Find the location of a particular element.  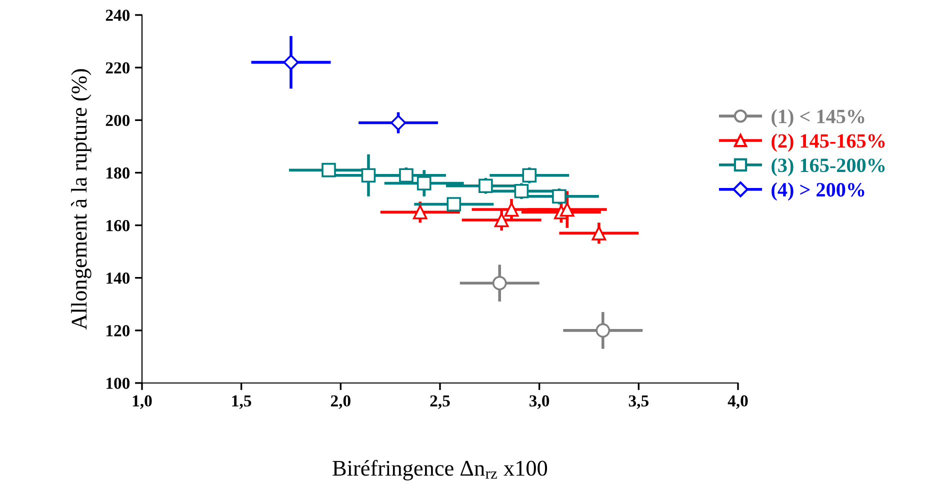

x-tick-label: 2,5 is located at coordinates (440, 402).